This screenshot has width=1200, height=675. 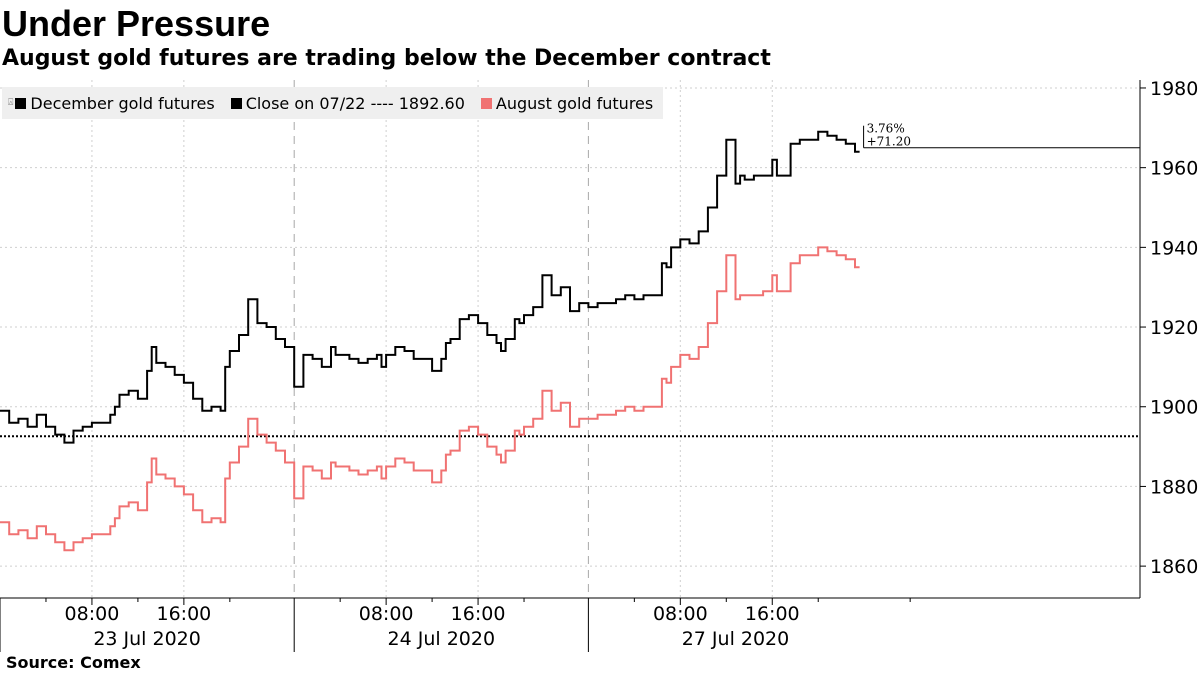 What do you see at coordinates (355, 103) in the screenshot?
I see `legend-label-close: Close on 07/22 ---- 1892.60` at bounding box center [355, 103].